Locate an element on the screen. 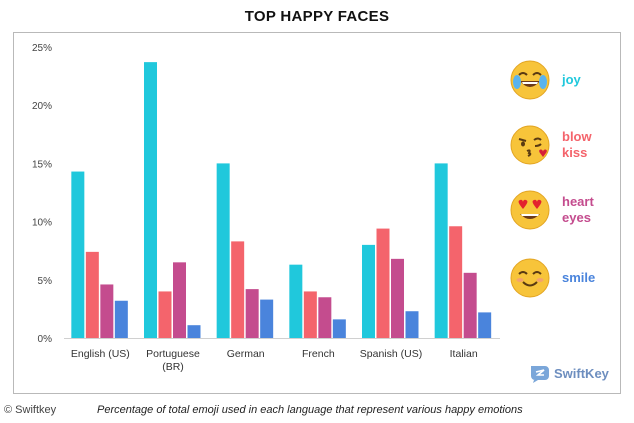  smile-emoji-icon is located at coordinates (530, 278).